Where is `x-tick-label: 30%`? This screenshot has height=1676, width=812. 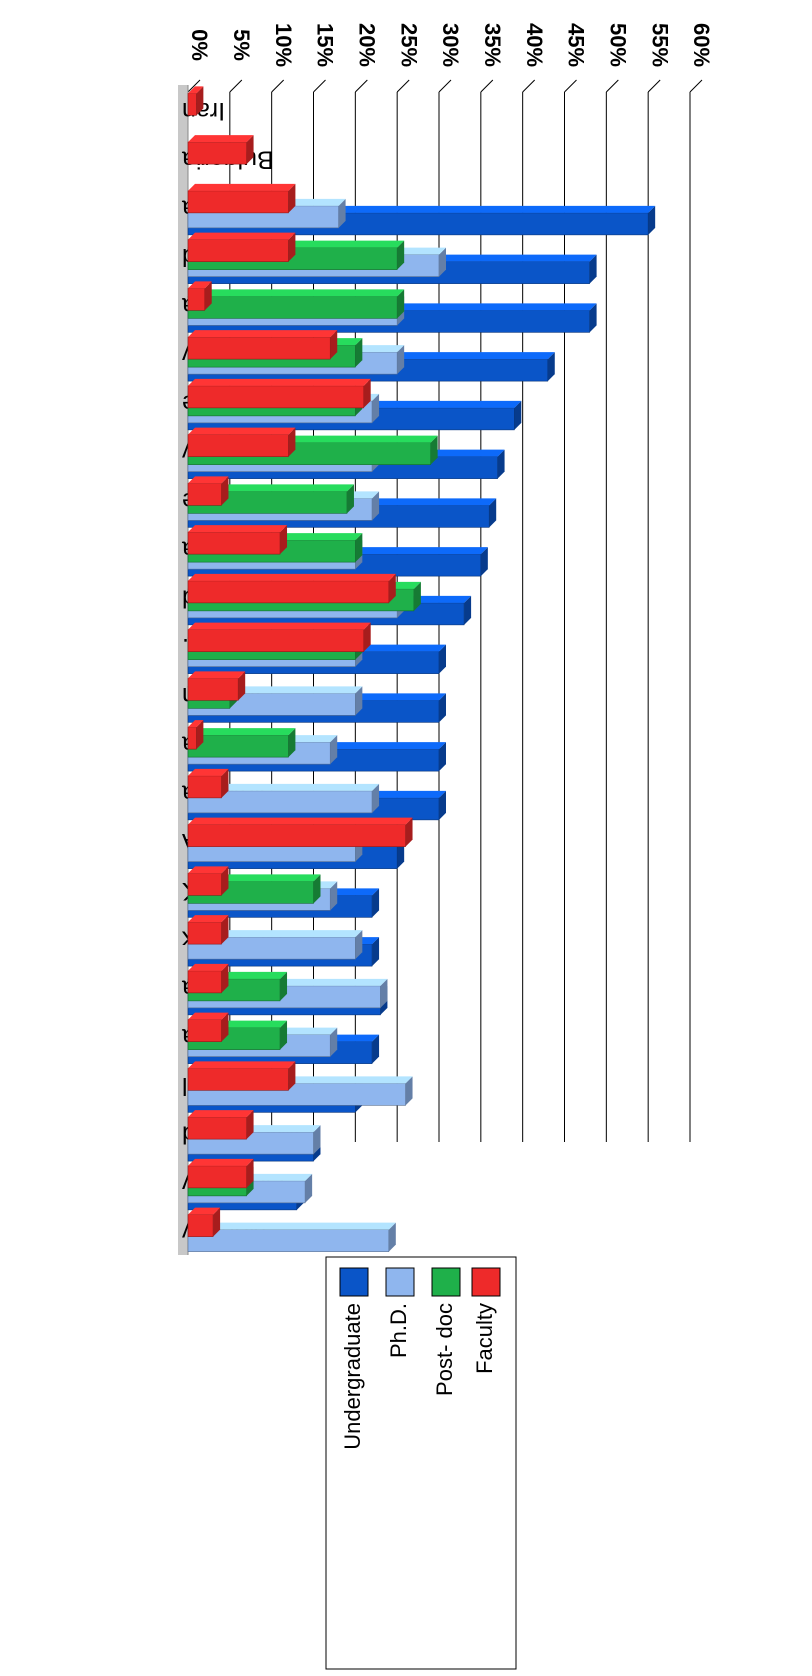
x-tick-label: 30% is located at coordinates (450, 45).